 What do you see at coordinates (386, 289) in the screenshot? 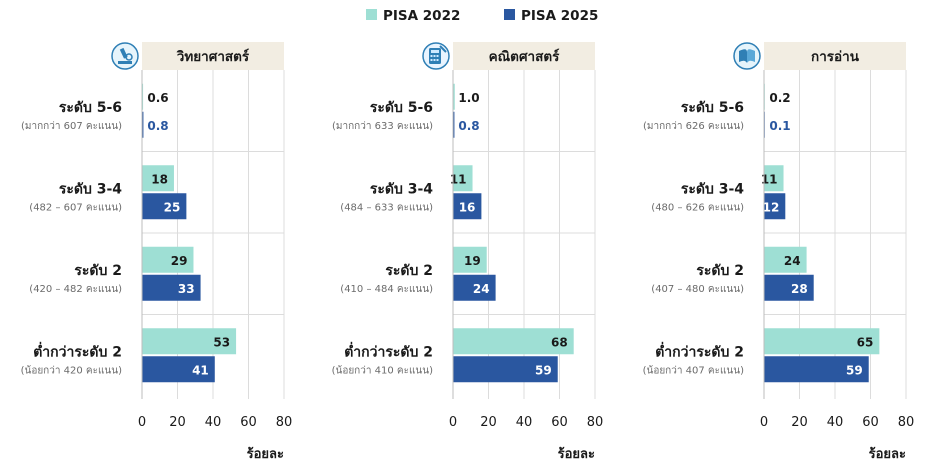
I see `level-range: (410 – 484 คะแนน)` at bounding box center [386, 289].